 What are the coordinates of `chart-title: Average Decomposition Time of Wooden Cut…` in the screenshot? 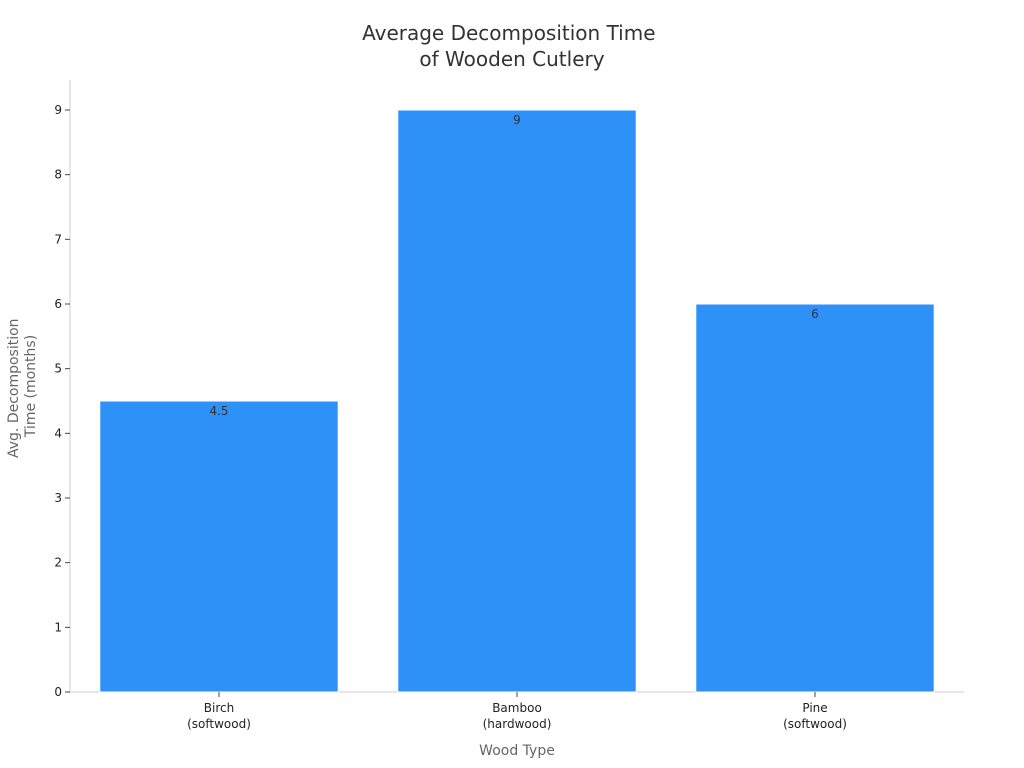 It's located at (512, 46).